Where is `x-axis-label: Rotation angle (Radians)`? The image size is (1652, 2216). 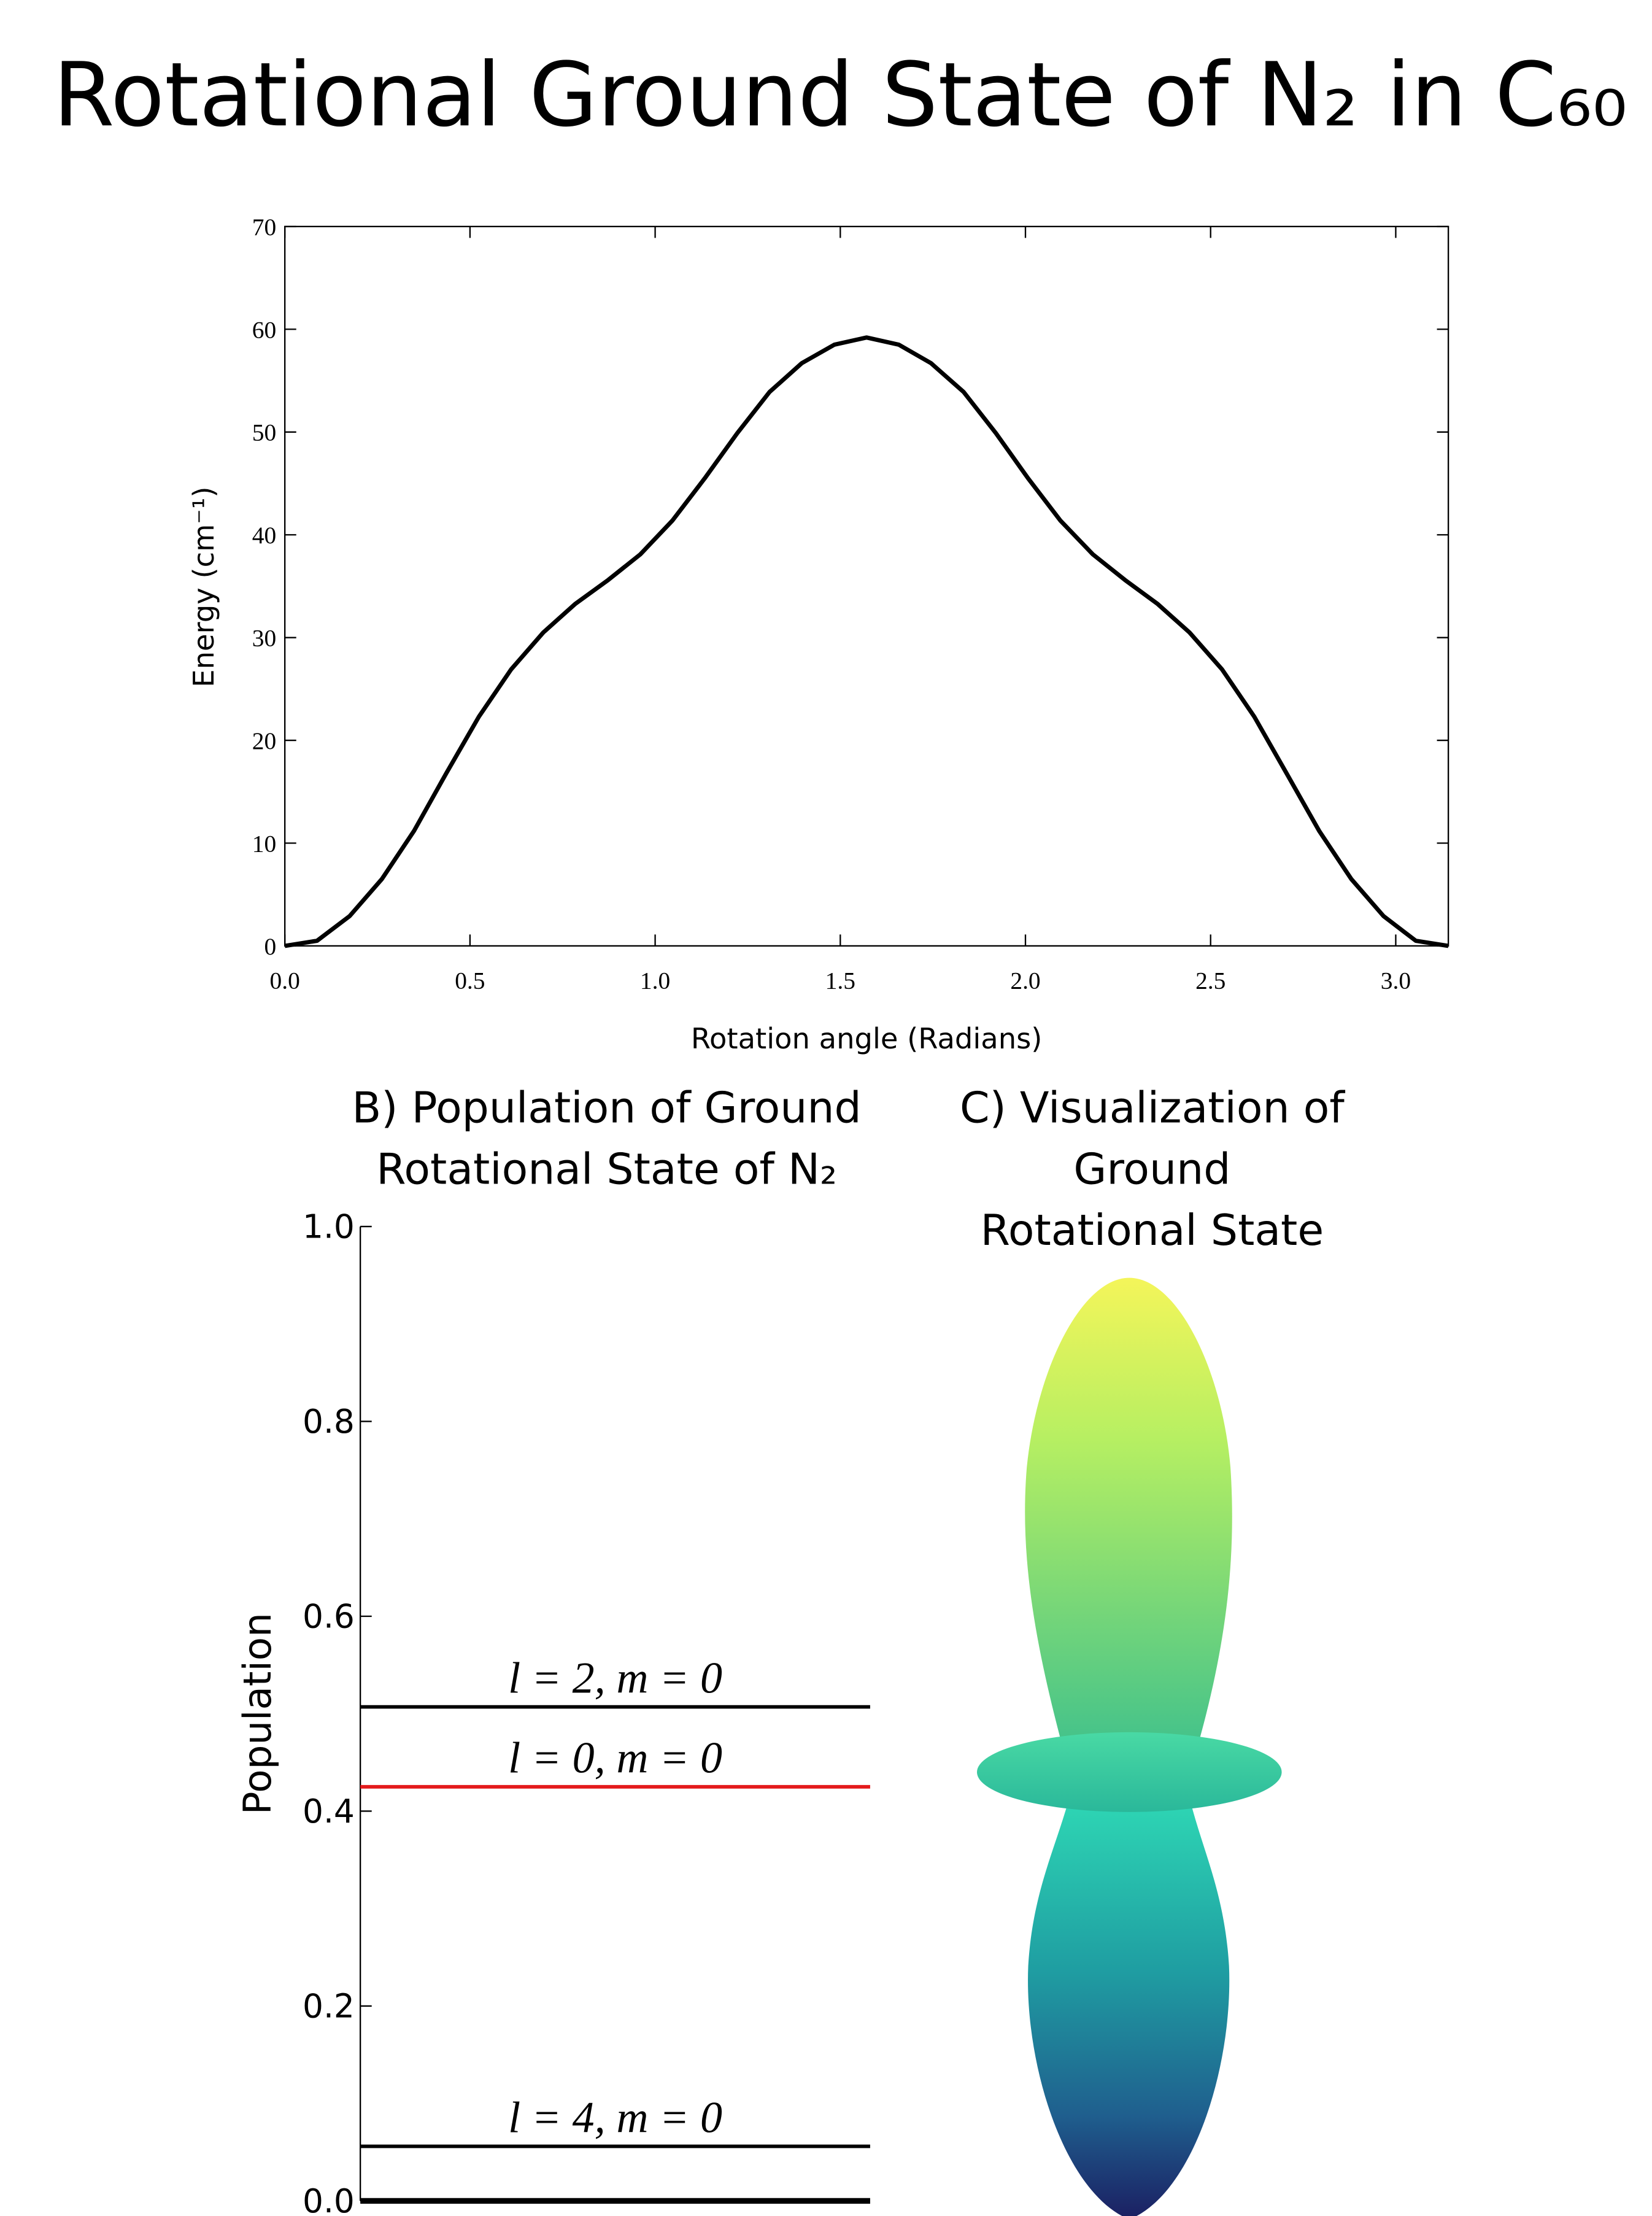
x-axis-label: Rotation angle (Radians) is located at coordinates (867, 1038).